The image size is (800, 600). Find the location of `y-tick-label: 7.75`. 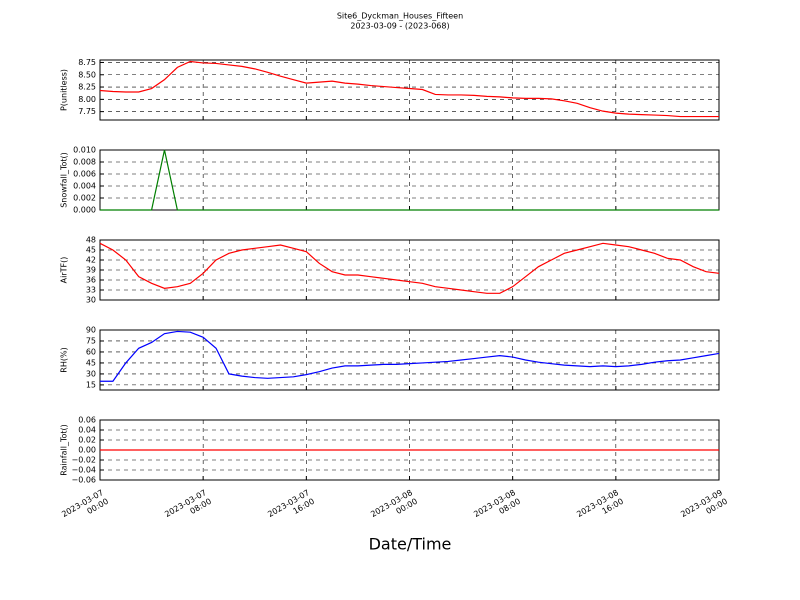

y-tick-label: 7.75 is located at coordinates (87, 111).